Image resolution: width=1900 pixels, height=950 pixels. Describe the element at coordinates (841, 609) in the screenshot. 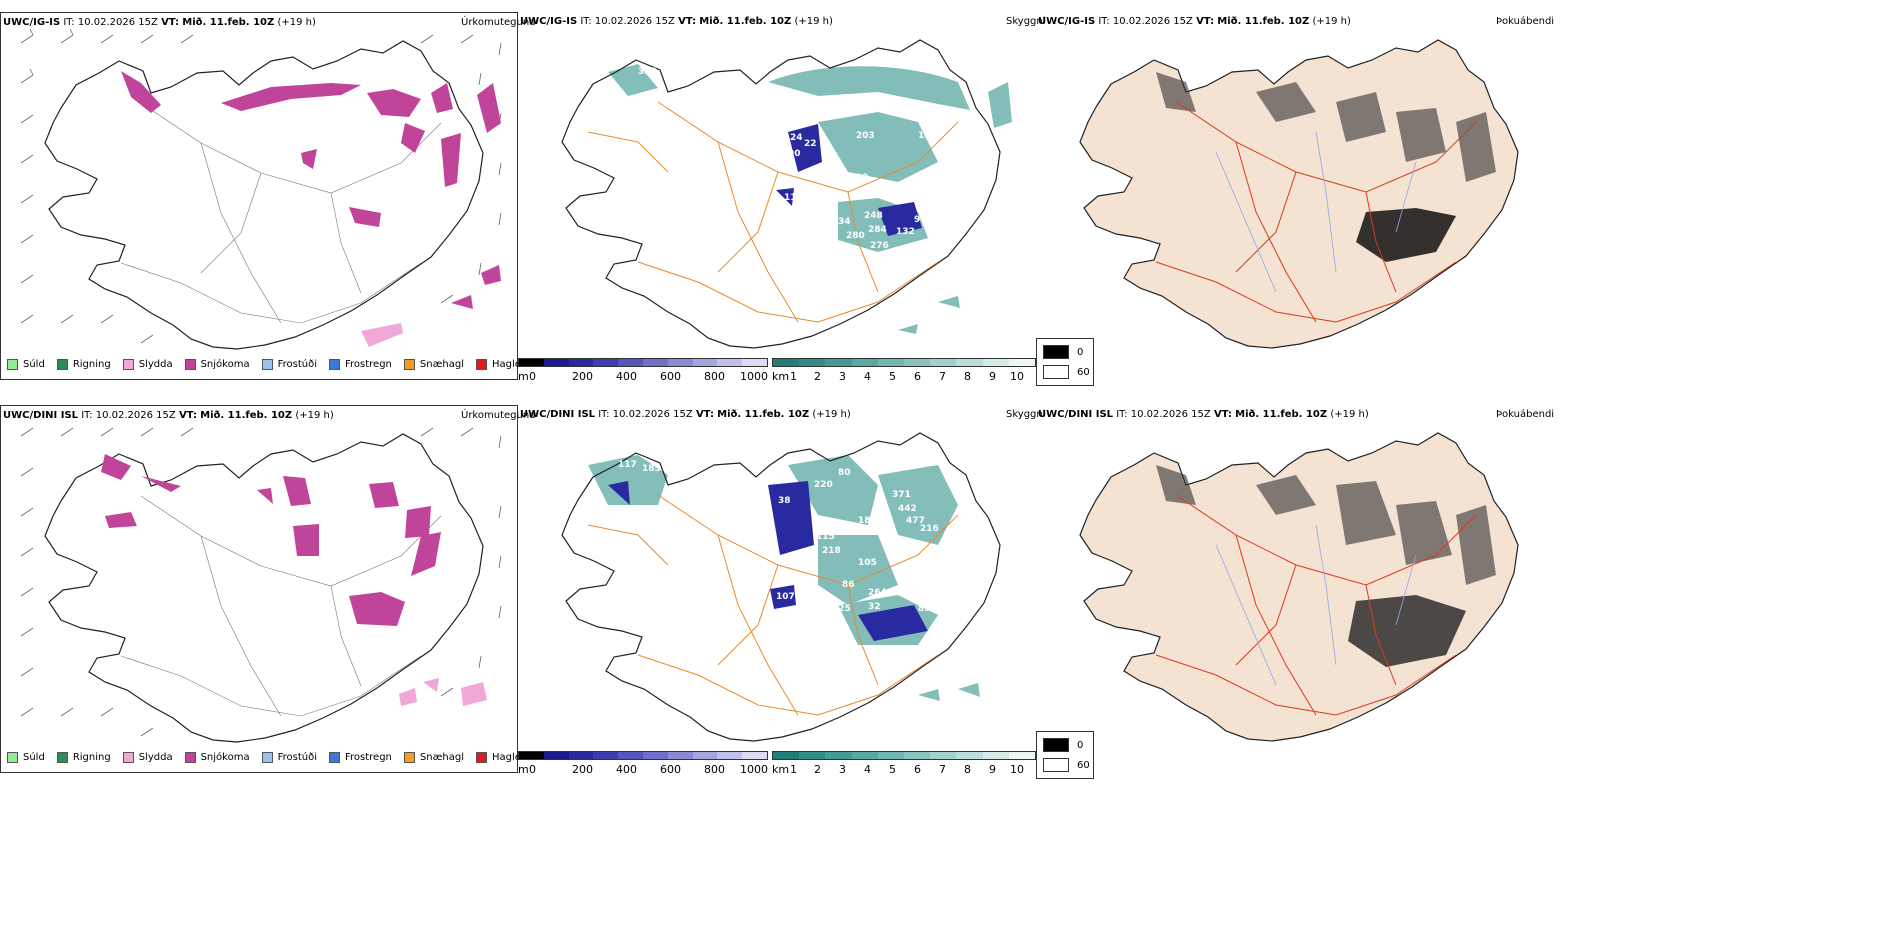

I see `svg-text: 125` at that location.